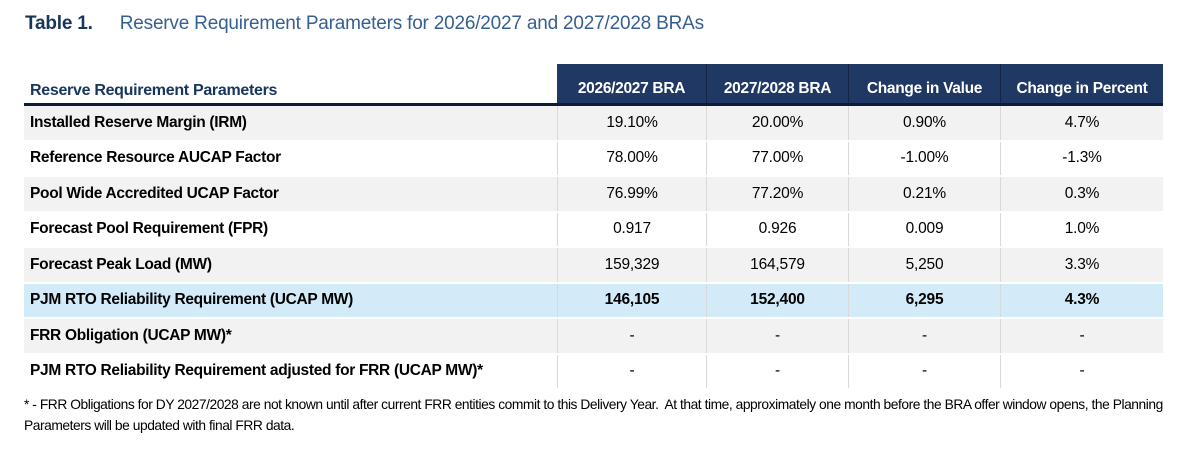  Describe the element at coordinates (631, 265) in the screenshot. I see `cell-value: 159,329` at that location.